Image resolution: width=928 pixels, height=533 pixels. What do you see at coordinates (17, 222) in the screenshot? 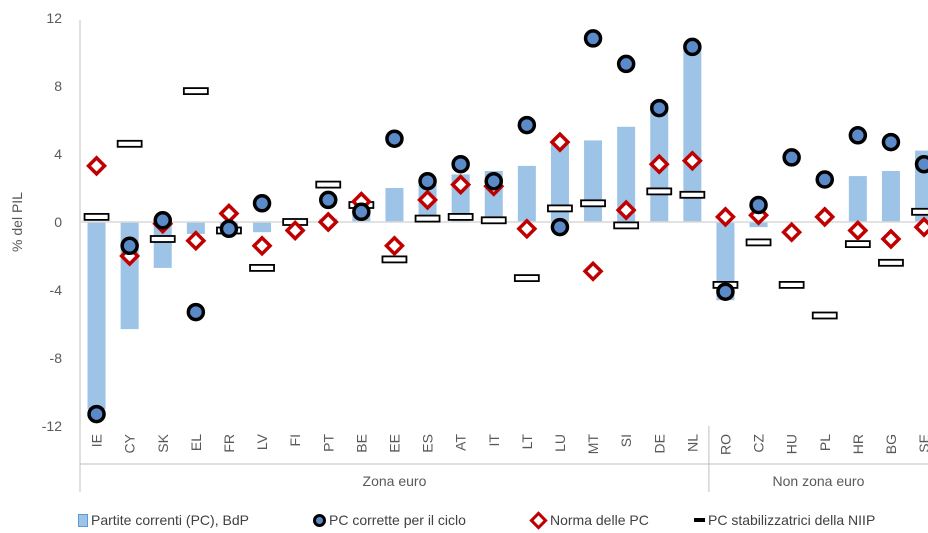
I see `y-axis-title: % del PIL` at bounding box center [17, 222].